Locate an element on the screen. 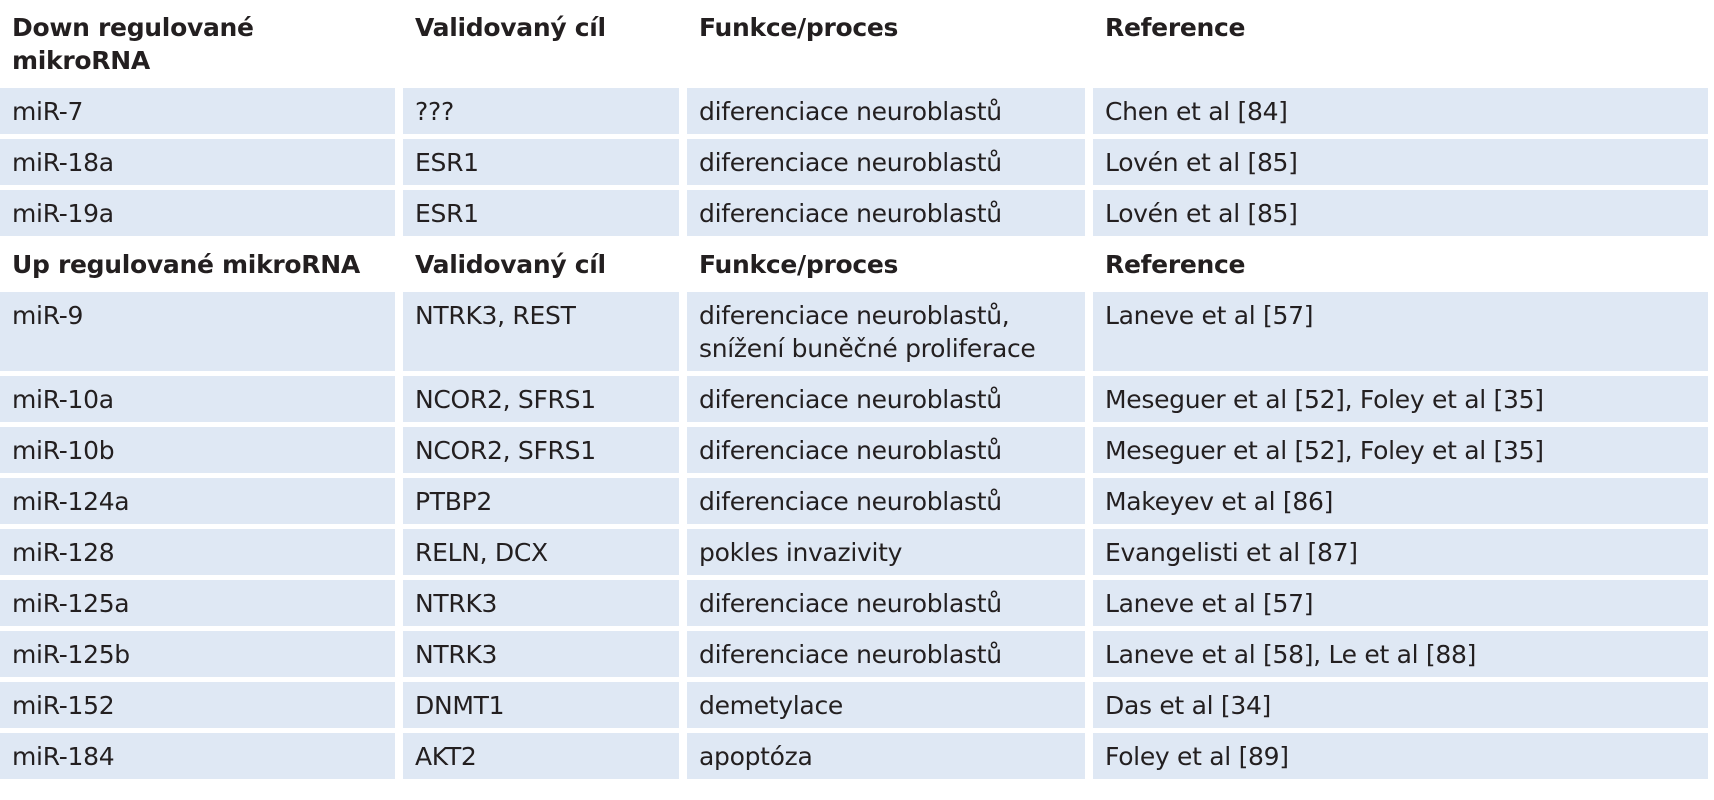  table-cell: miR-10a is located at coordinates (197, 399).